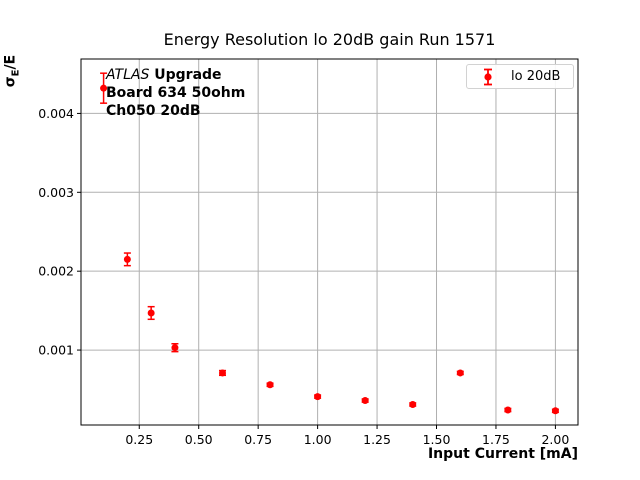 Image resolution: width=640 pixels, height=480 pixels. I want to click on x-tick-label: 1.25, so click(377, 439).